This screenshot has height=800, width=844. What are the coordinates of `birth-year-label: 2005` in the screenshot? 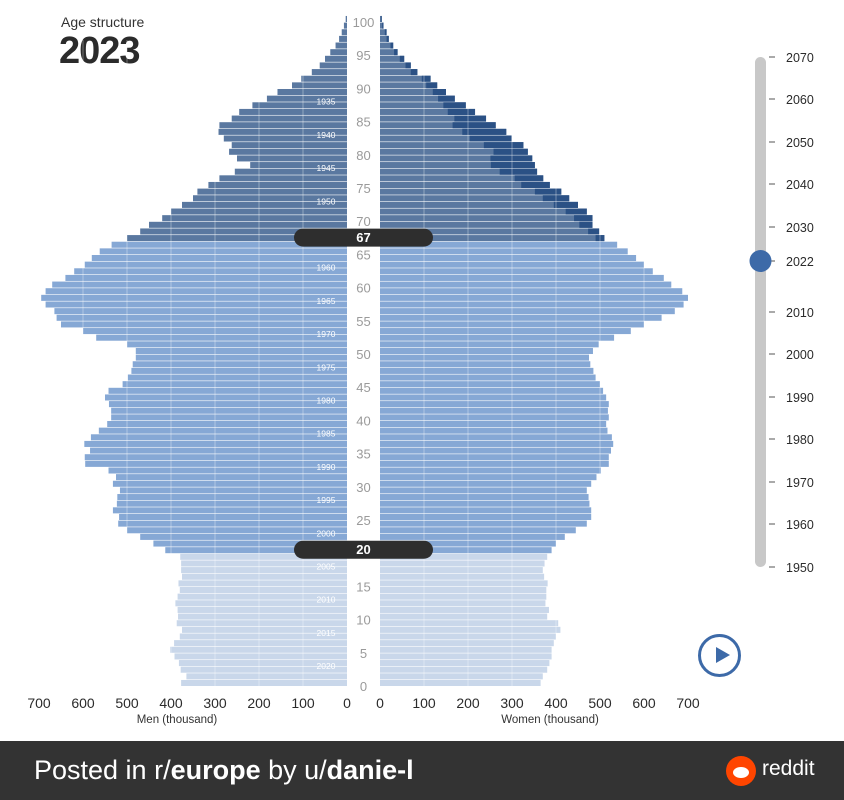 It's located at (326, 566).